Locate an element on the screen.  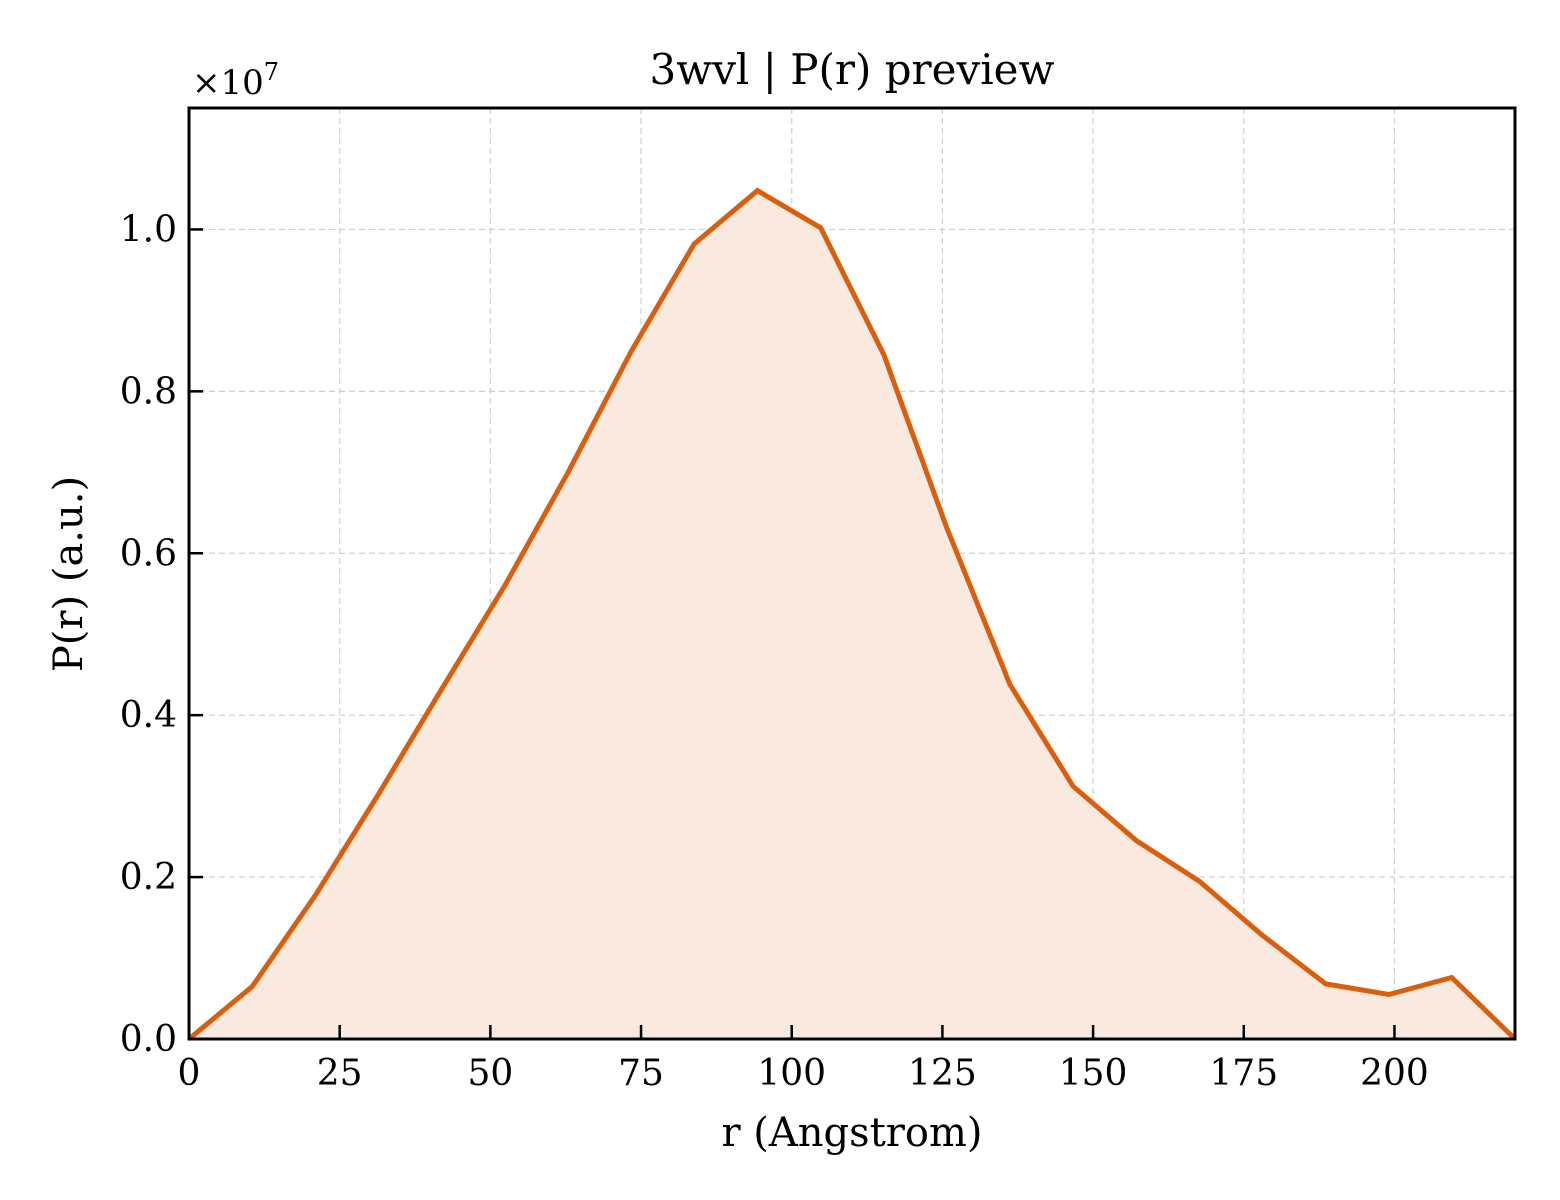
x-tick-label: 125 is located at coordinates (942, 1073).